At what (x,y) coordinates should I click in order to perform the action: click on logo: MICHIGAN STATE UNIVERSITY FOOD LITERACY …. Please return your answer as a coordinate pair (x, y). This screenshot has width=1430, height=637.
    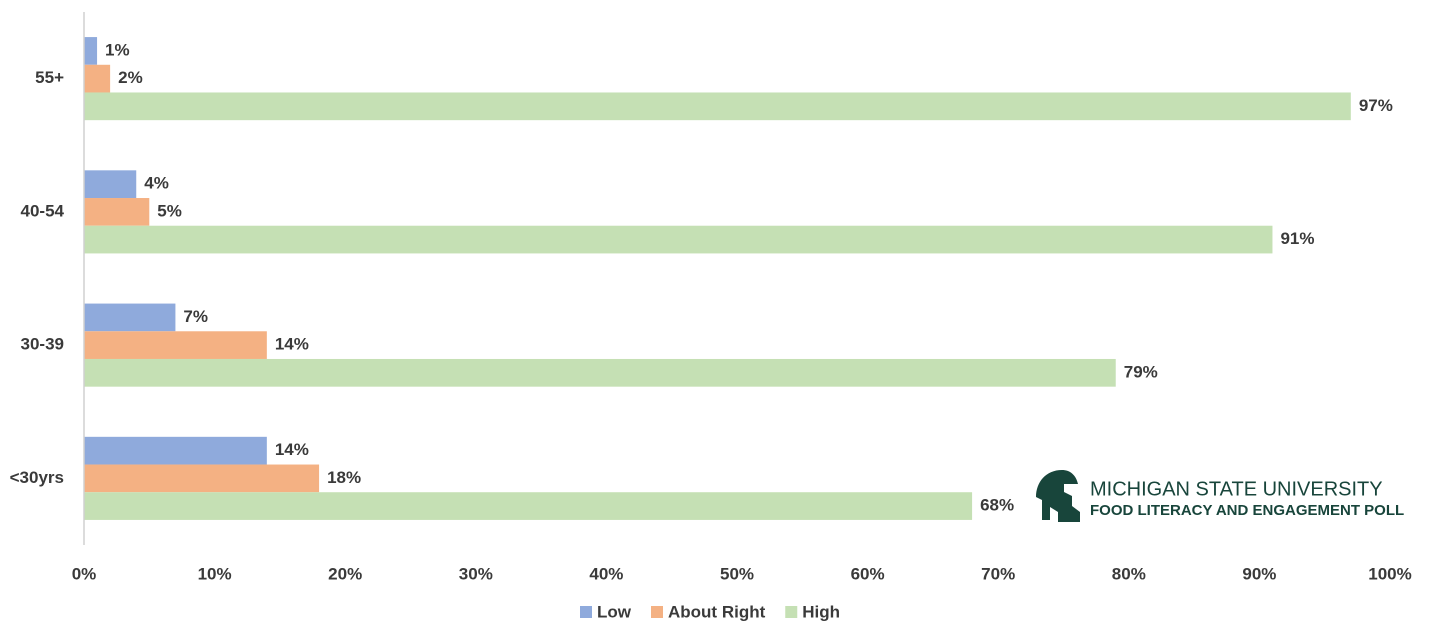
    Looking at the image, I should click on (1220, 496).